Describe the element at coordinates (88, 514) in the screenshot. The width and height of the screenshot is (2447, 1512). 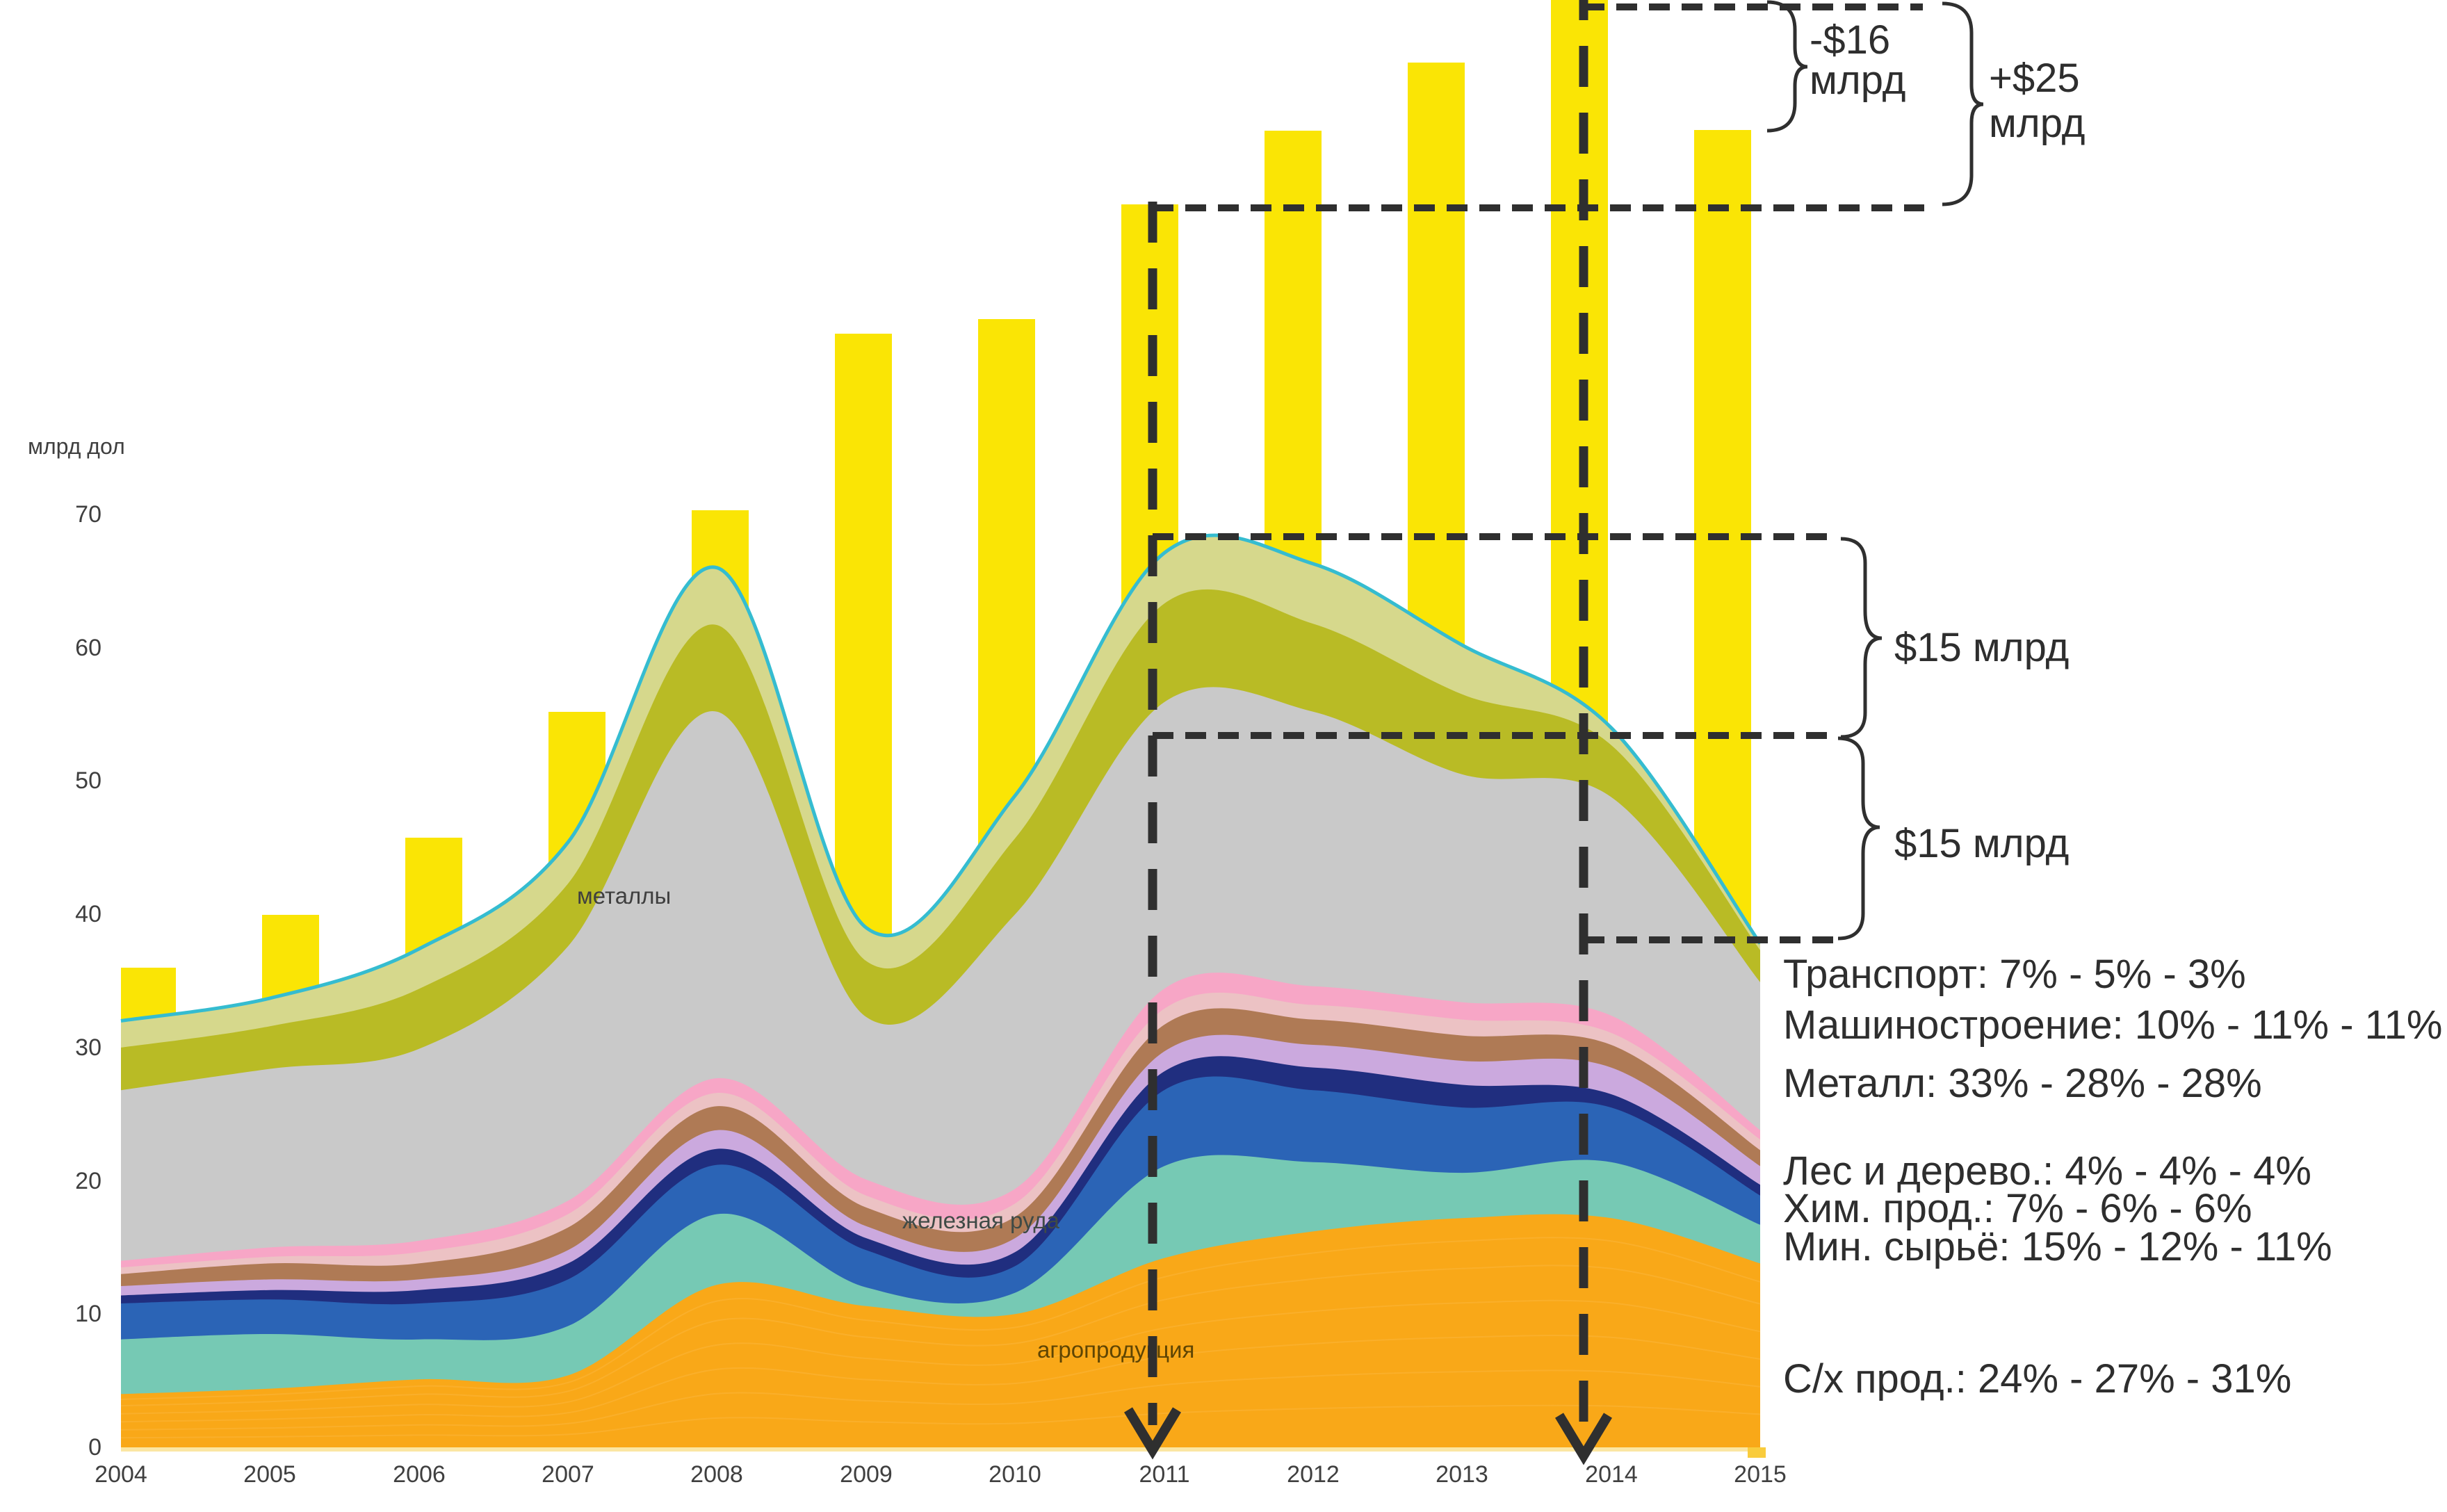
I see `svg-text: 70` at that location.